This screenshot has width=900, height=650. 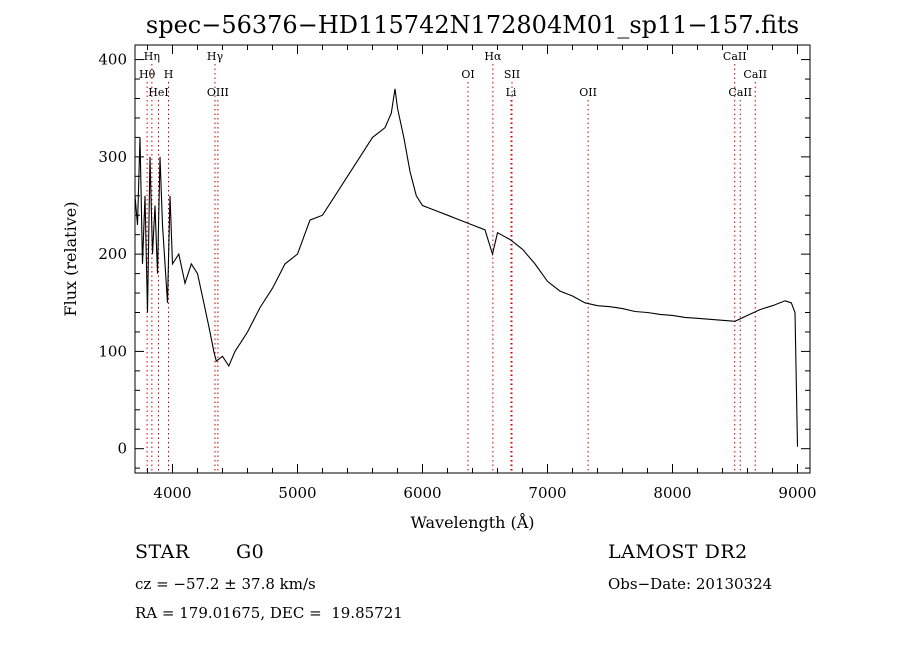 What do you see at coordinates (467, 74) in the screenshot?
I see `line-label-6: OI` at bounding box center [467, 74].